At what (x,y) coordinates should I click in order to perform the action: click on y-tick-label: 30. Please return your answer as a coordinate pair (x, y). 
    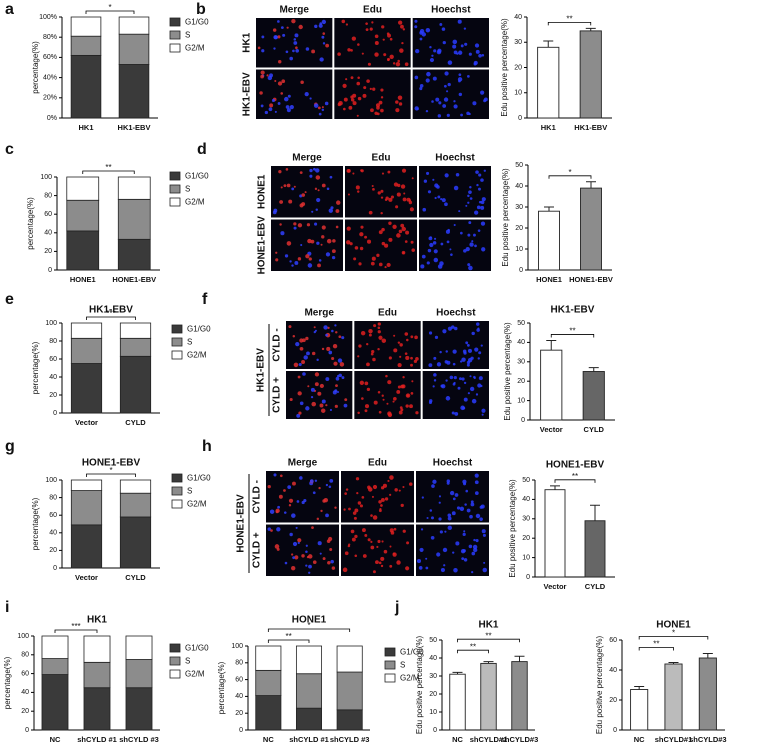
    Looking at the image, I should click on (521, 362).